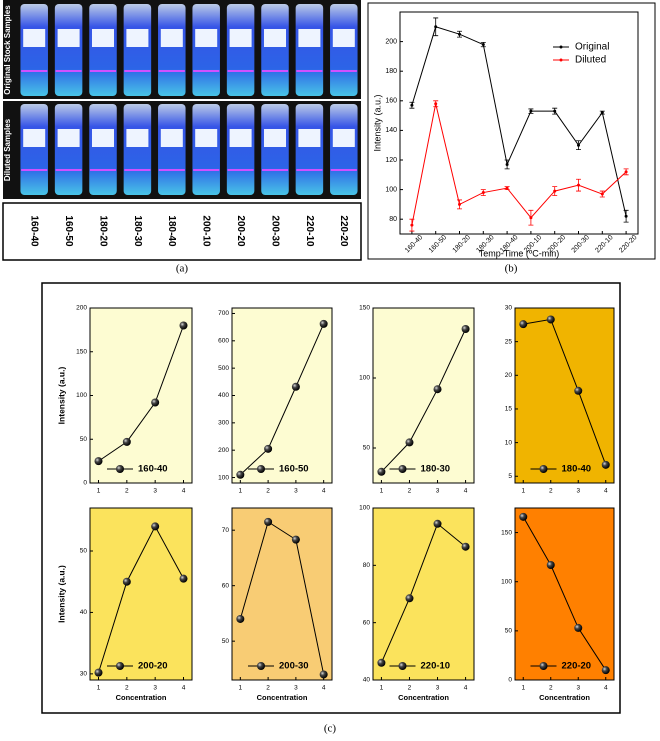  What do you see at coordinates (519, 253) in the screenshot?
I see `x-axis-label: Temp-Time (ºC-min)` at bounding box center [519, 253].